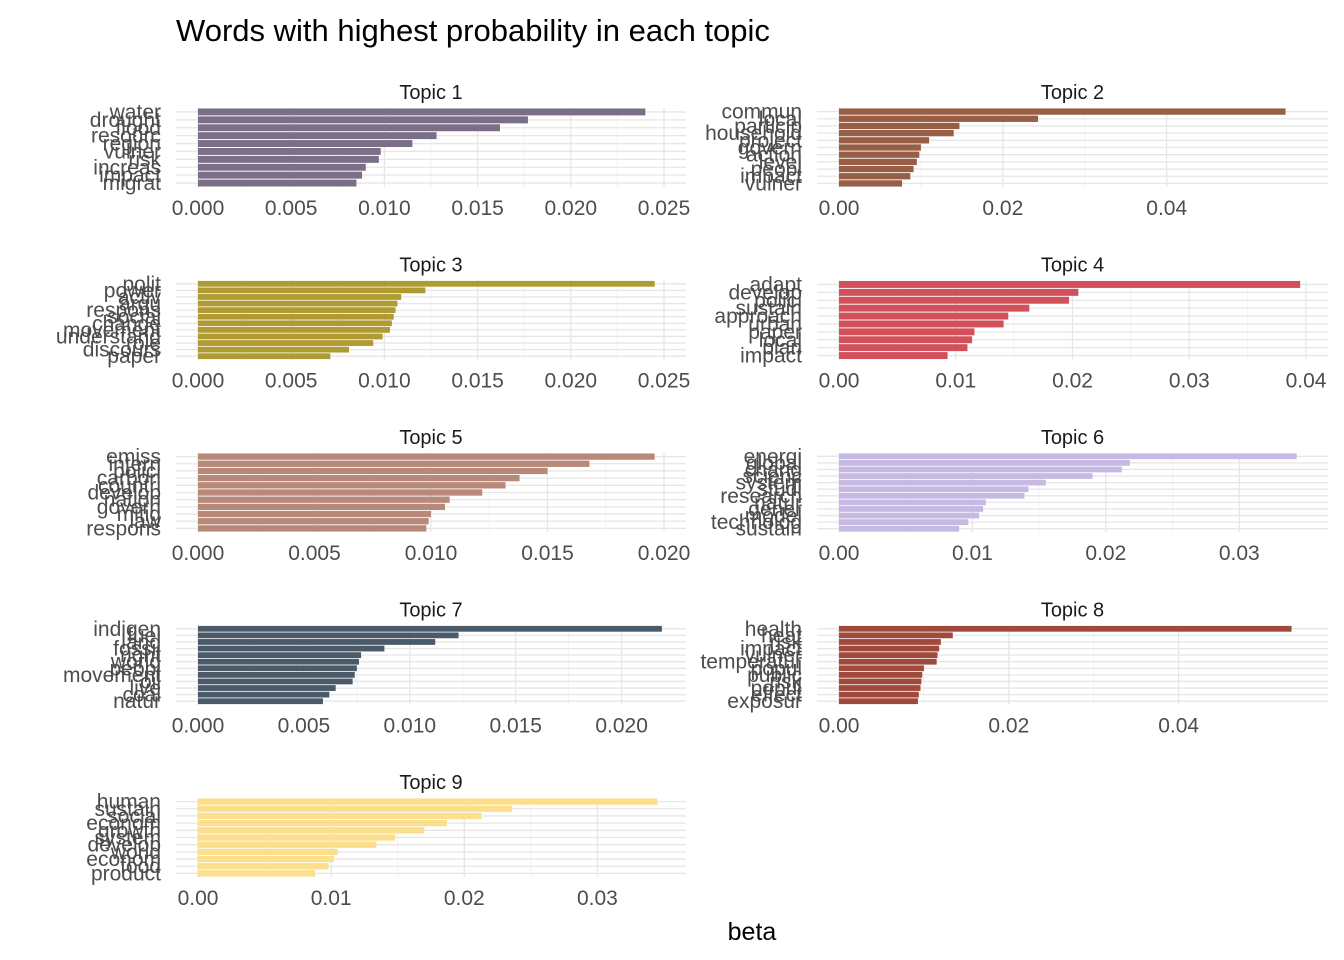 Image resolution: width=1344 pixels, height=960 pixels. I want to click on y-tick-label: chang, so click(773, 469).